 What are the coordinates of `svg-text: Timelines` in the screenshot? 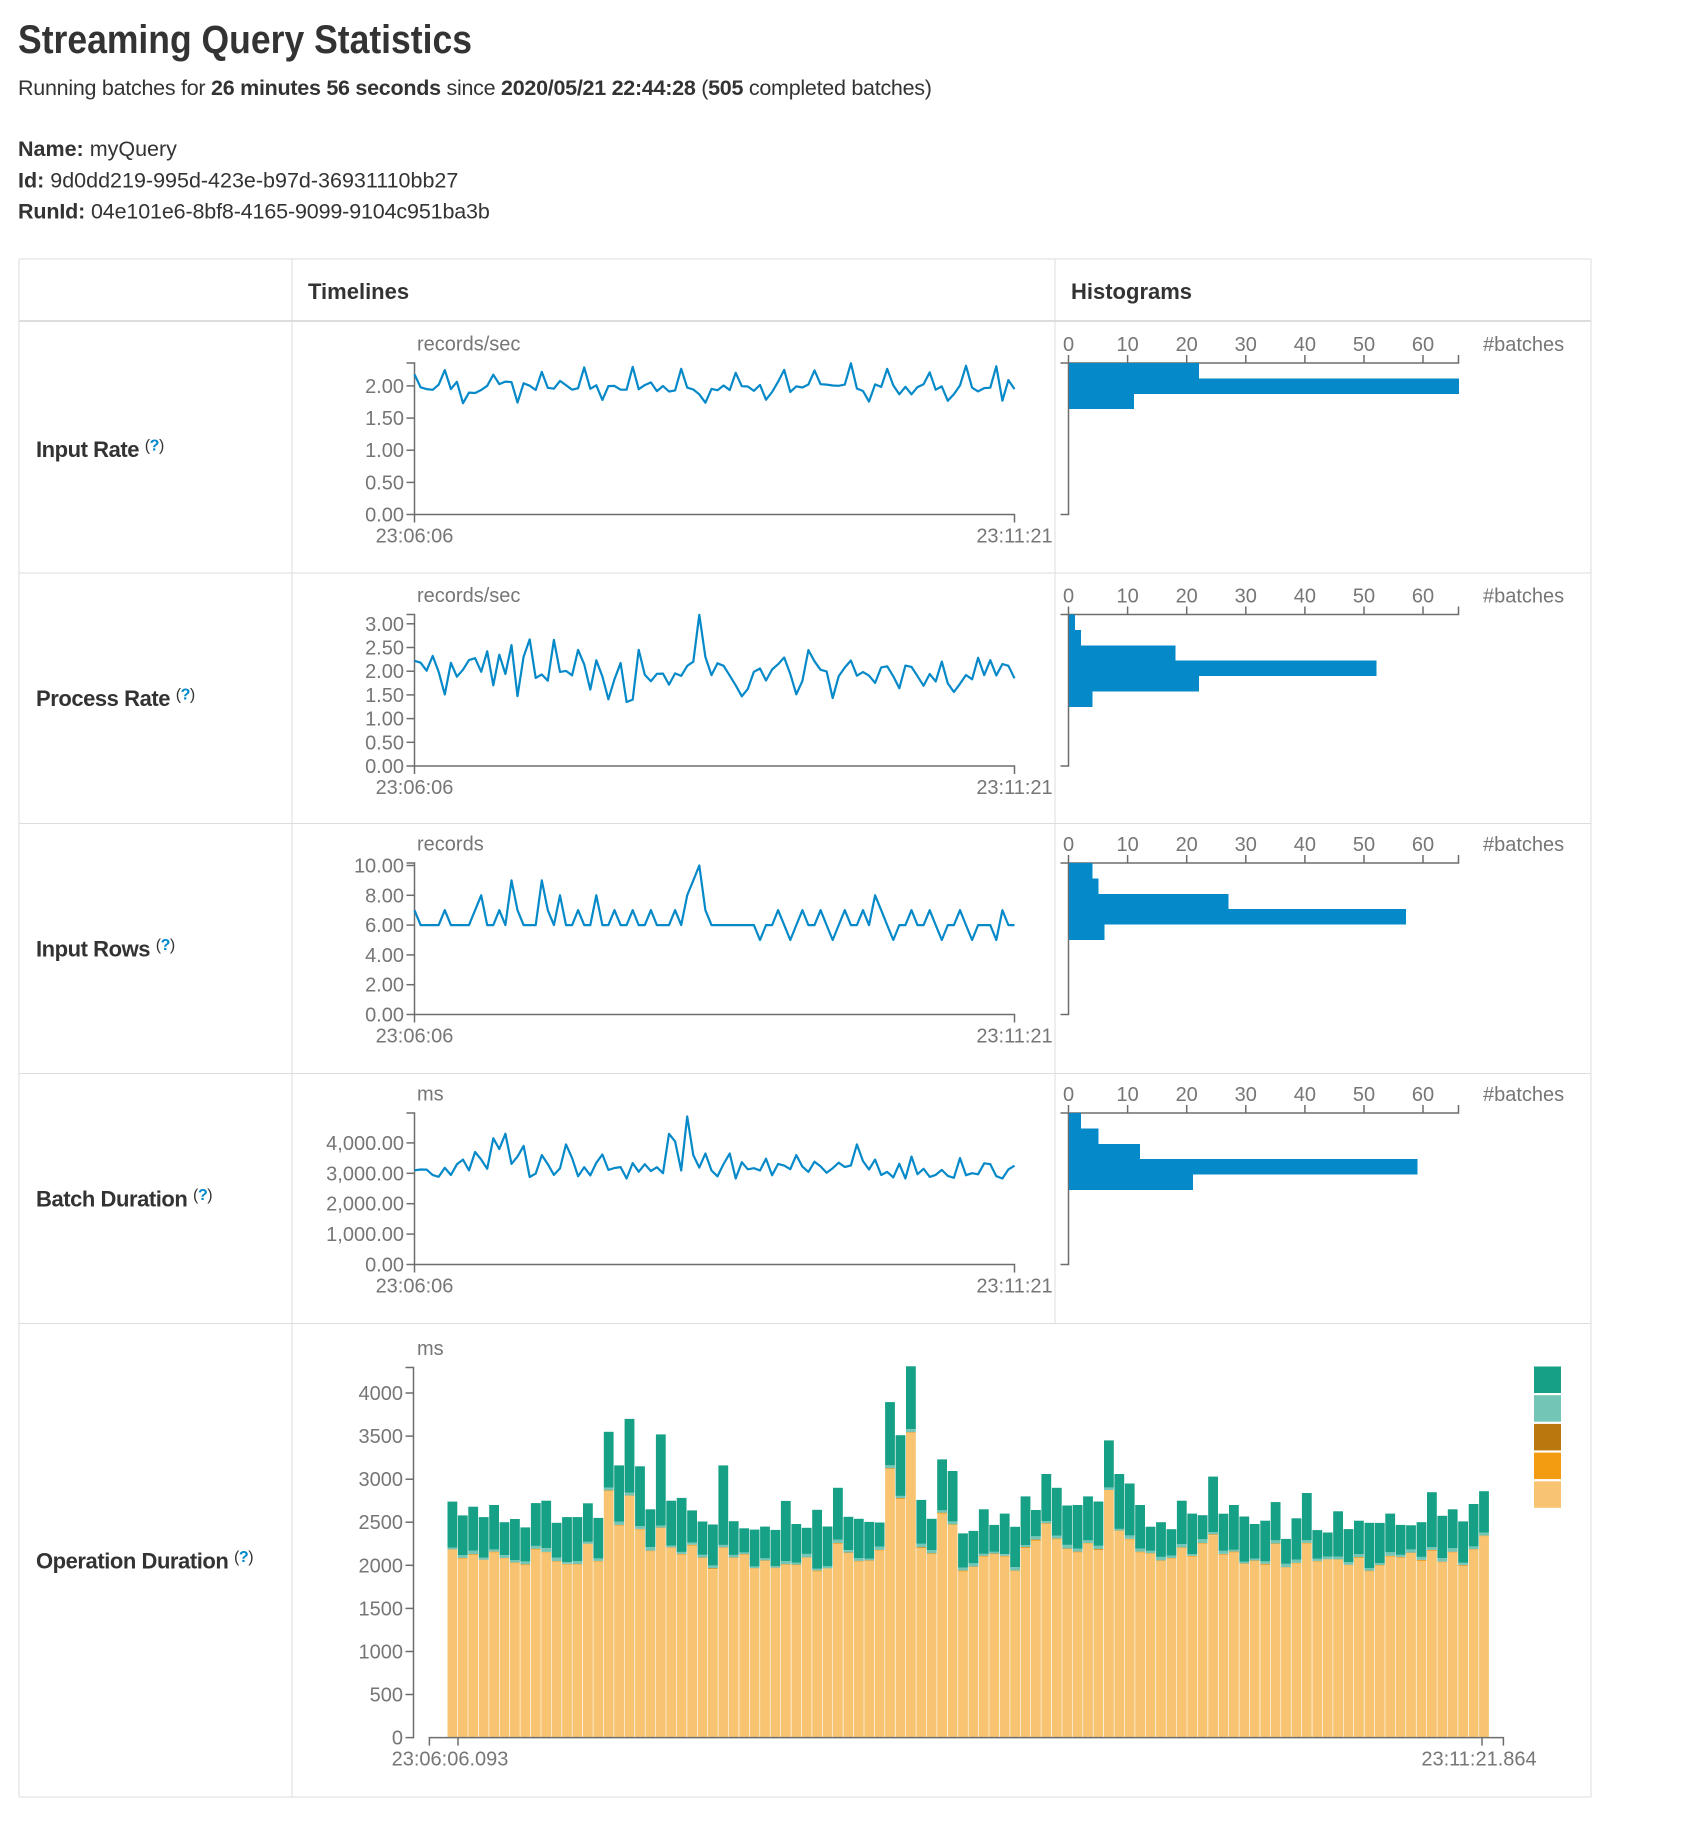 It's located at (358, 291).